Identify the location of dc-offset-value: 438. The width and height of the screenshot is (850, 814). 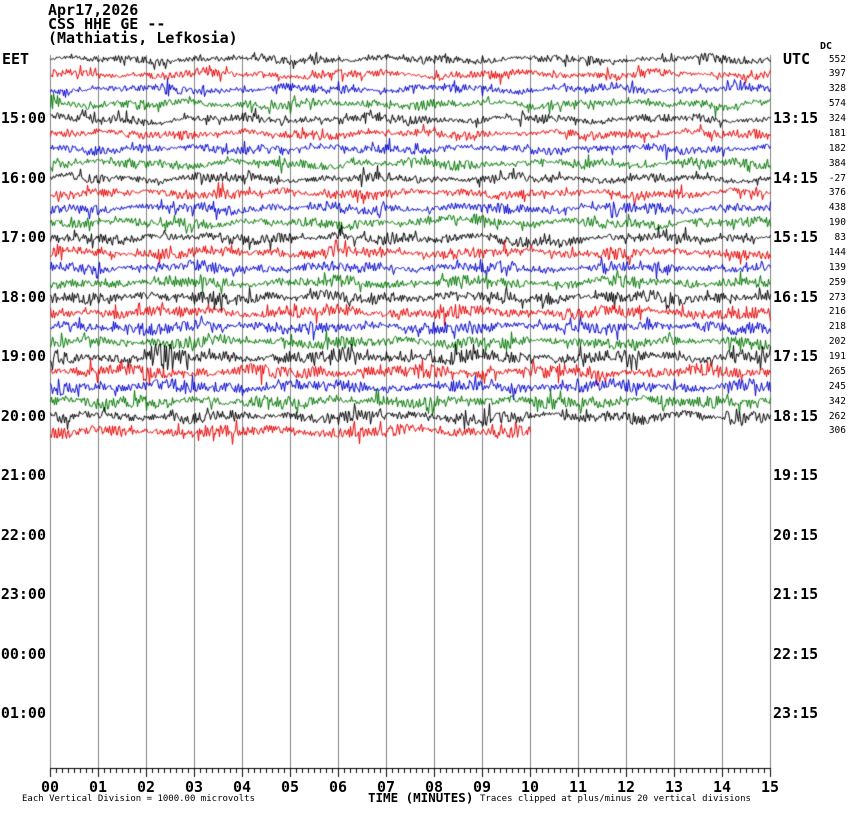
(837, 208).